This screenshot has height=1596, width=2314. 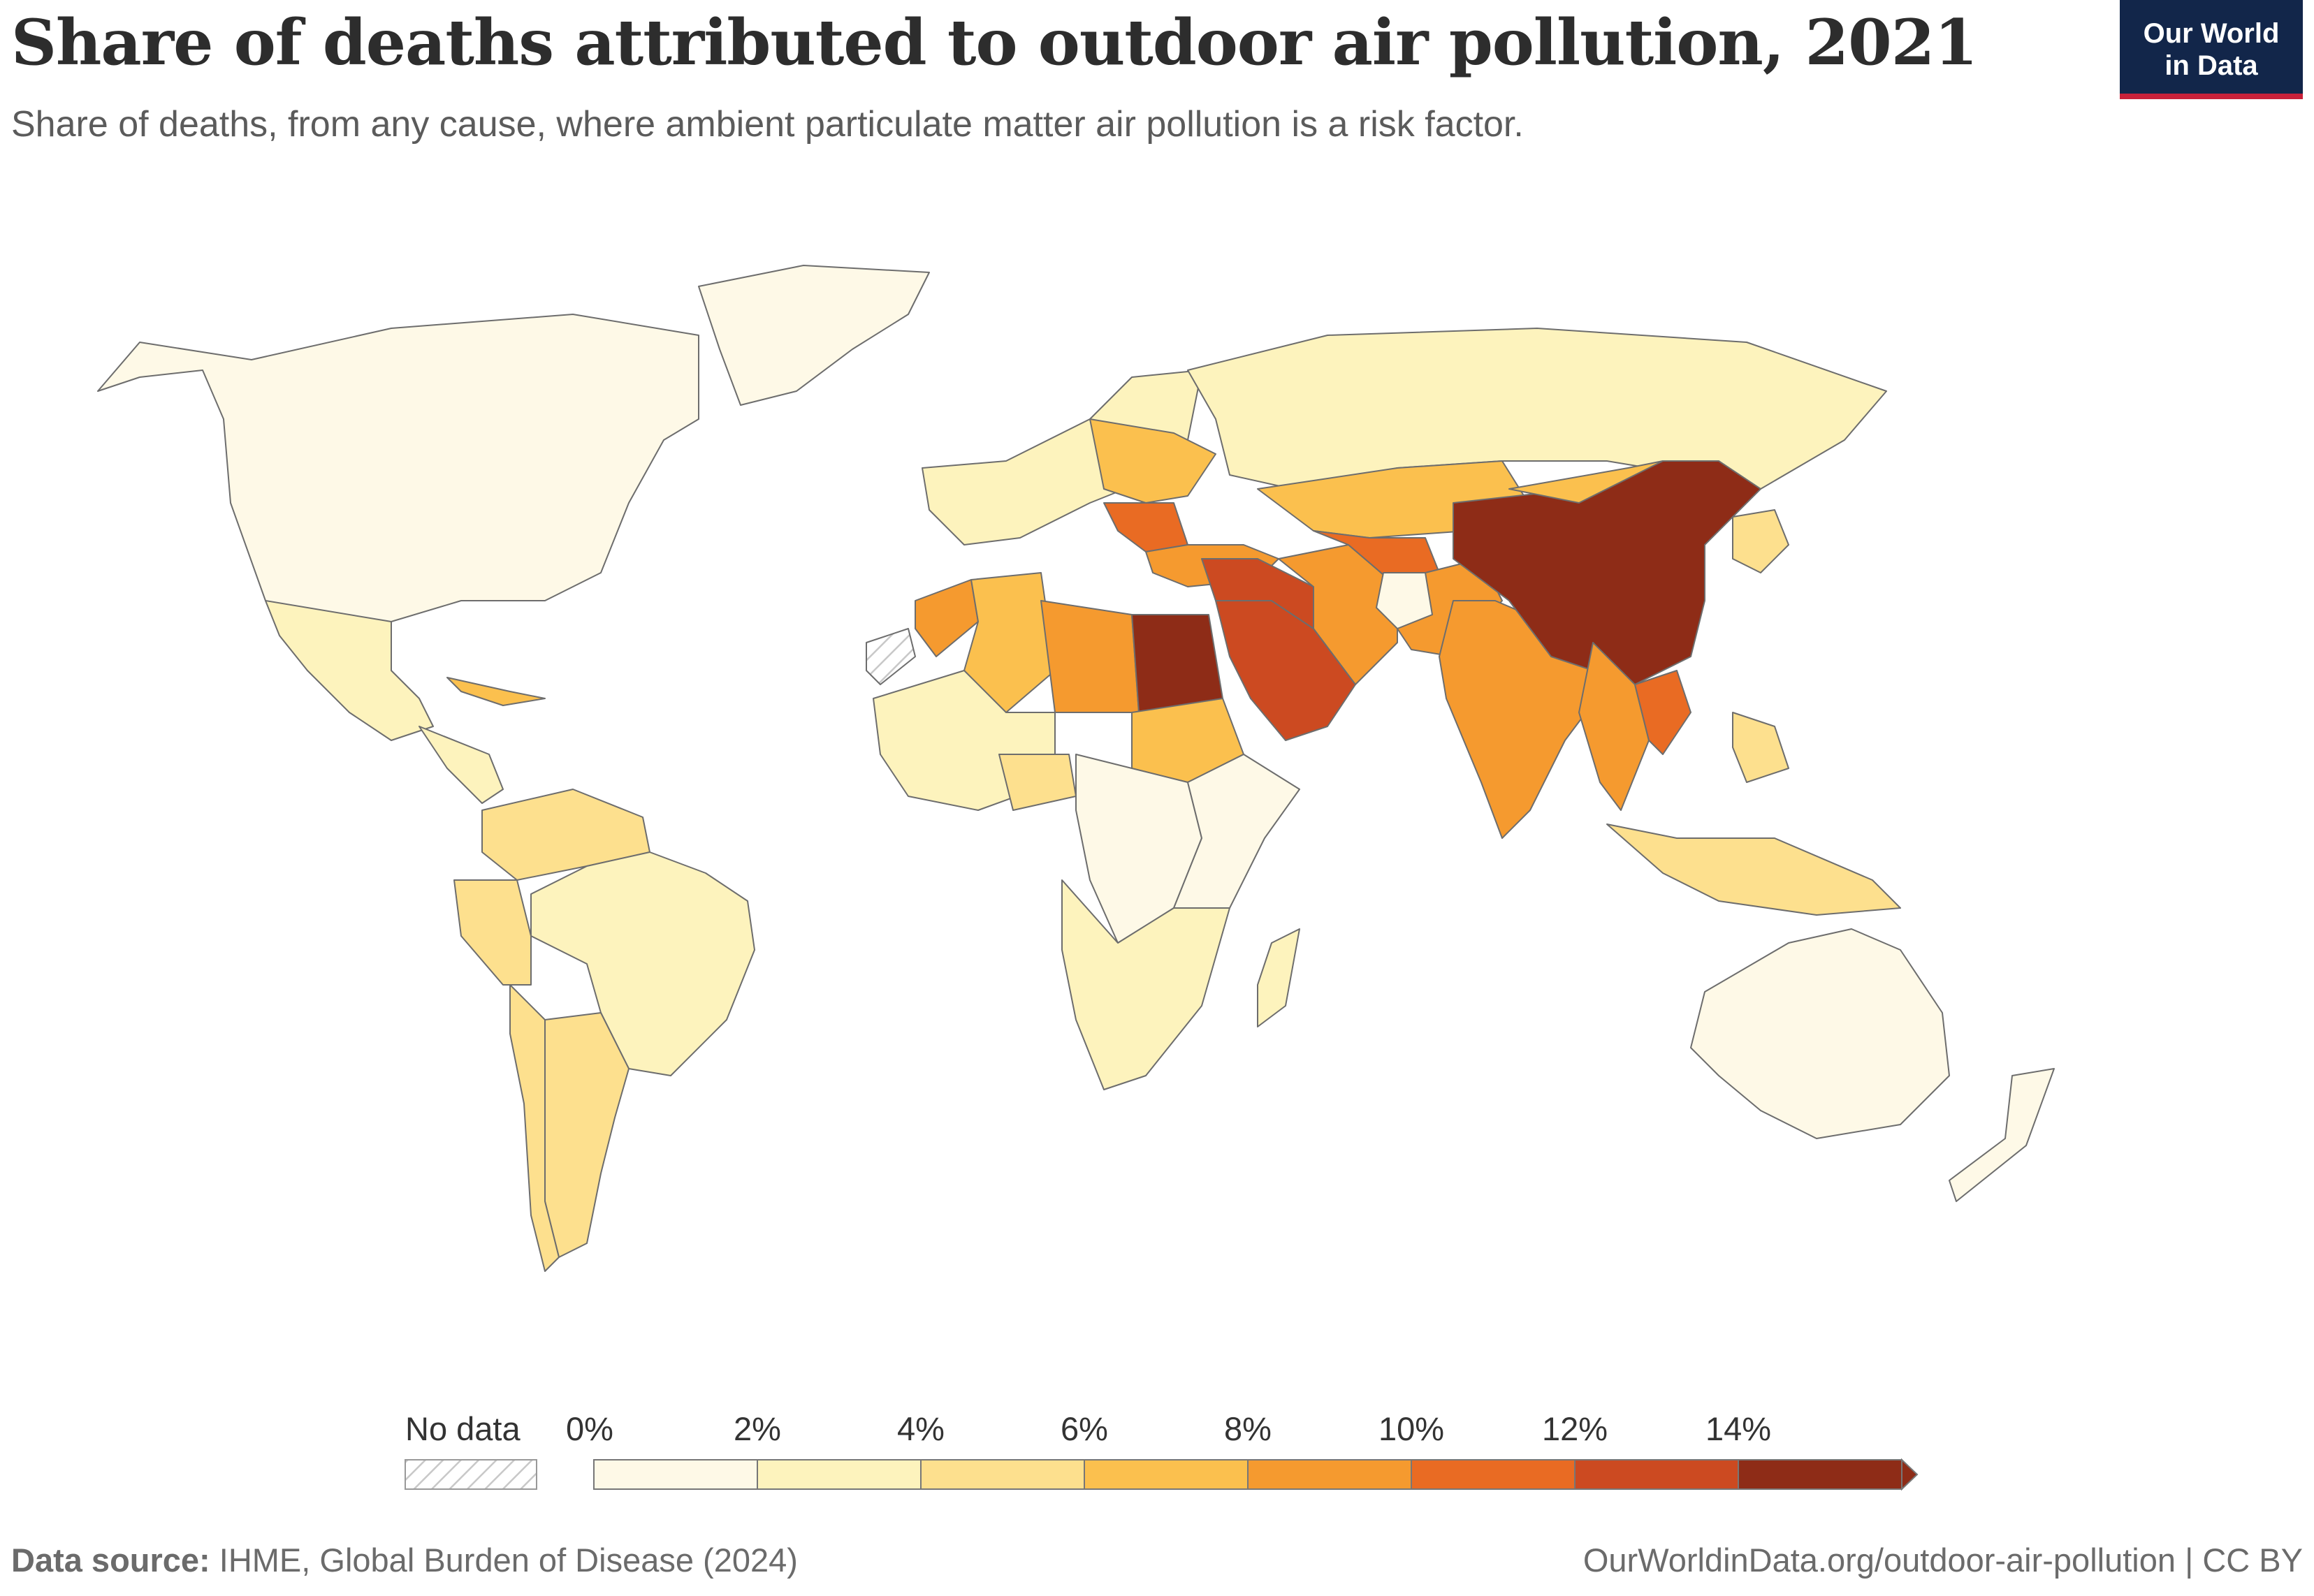 What do you see at coordinates (947, 618) in the screenshot?
I see `region-morocco: Morocco` at bounding box center [947, 618].